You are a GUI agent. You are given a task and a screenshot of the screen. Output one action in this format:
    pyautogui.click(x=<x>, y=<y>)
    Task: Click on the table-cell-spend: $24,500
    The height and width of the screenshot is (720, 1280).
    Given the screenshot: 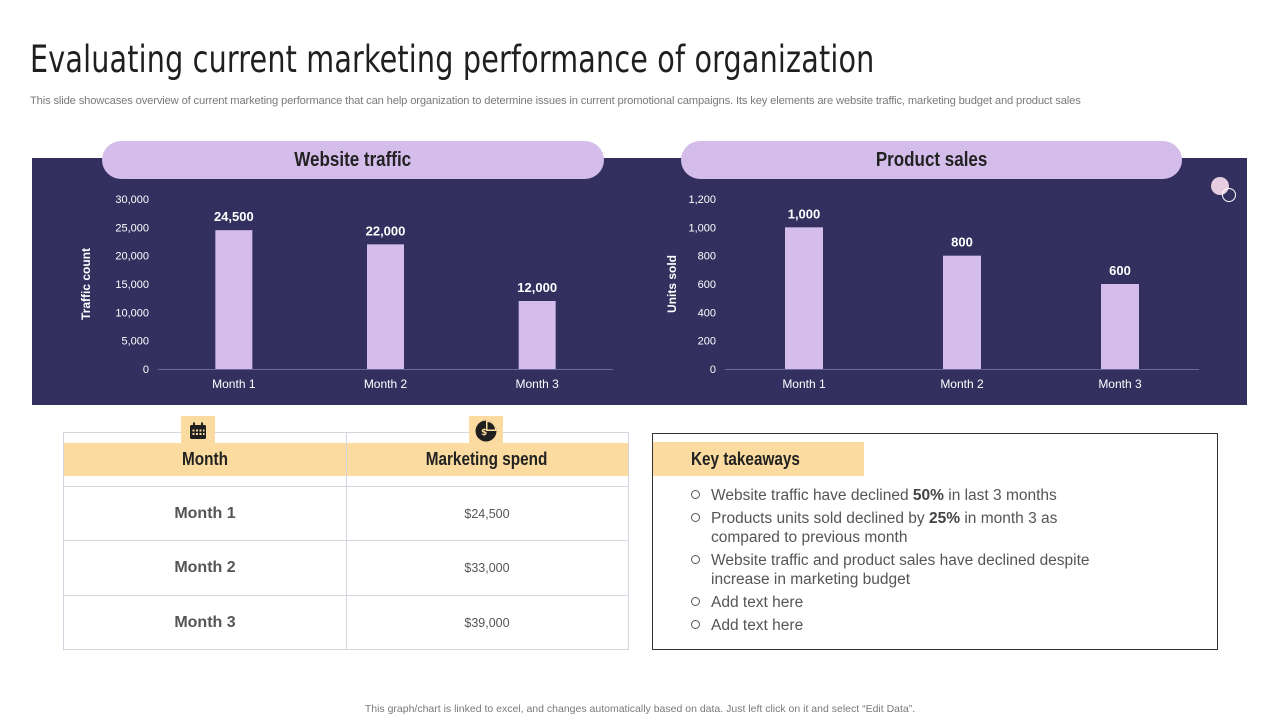 What is the action you would take?
    pyautogui.click(x=487, y=514)
    